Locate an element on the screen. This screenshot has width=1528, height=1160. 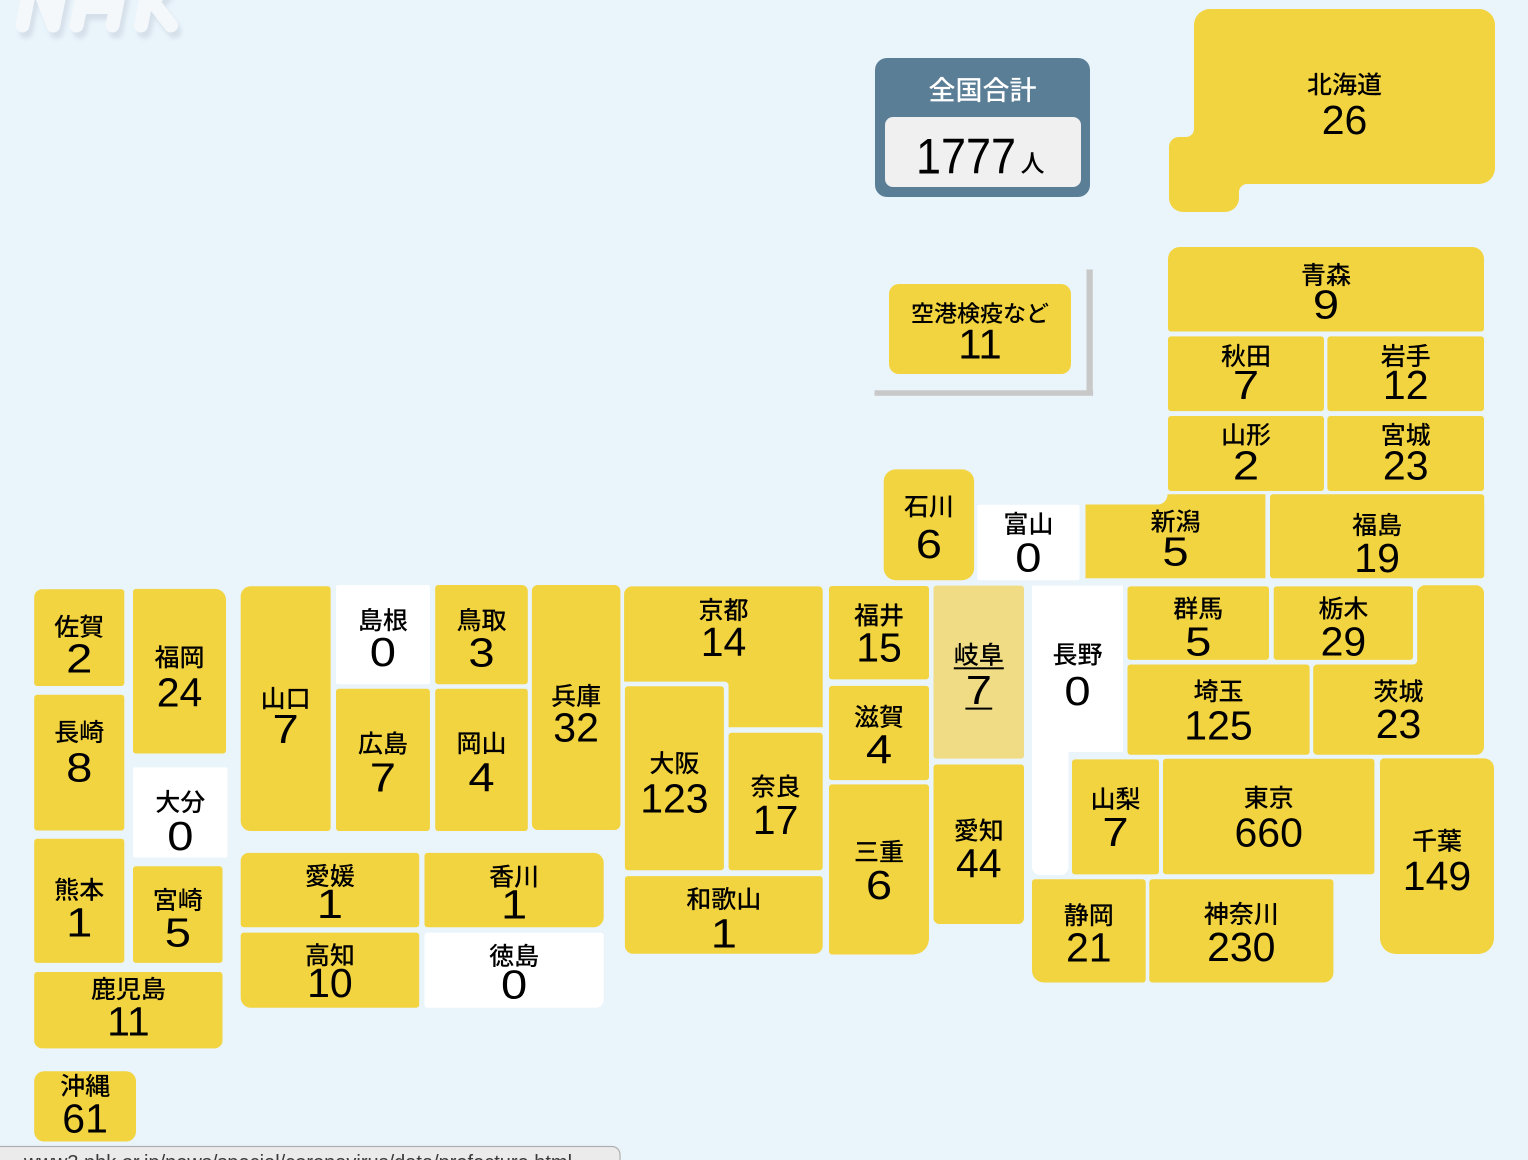
svg-text: 12 is located at coordinates (1406, 385).